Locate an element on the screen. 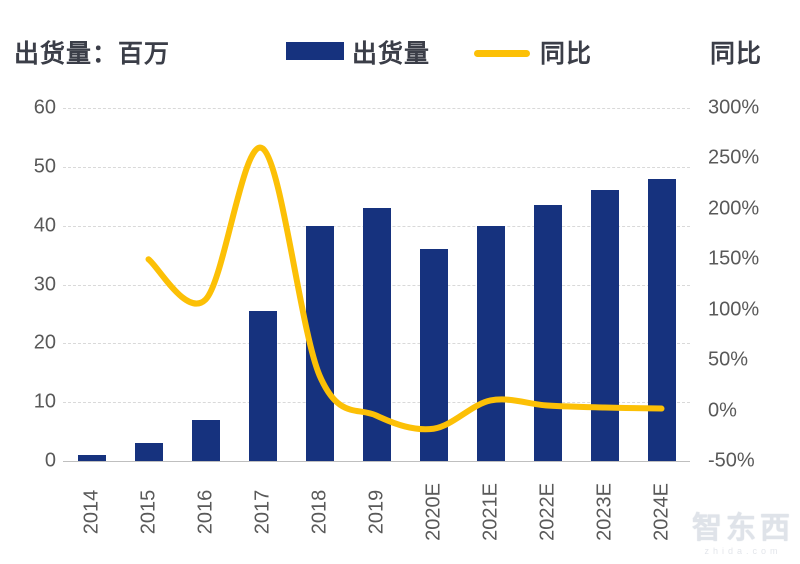 The width and height of the screenshot is (800, 564). x-axis-label: 2018 is located at coordinates (319, 512).